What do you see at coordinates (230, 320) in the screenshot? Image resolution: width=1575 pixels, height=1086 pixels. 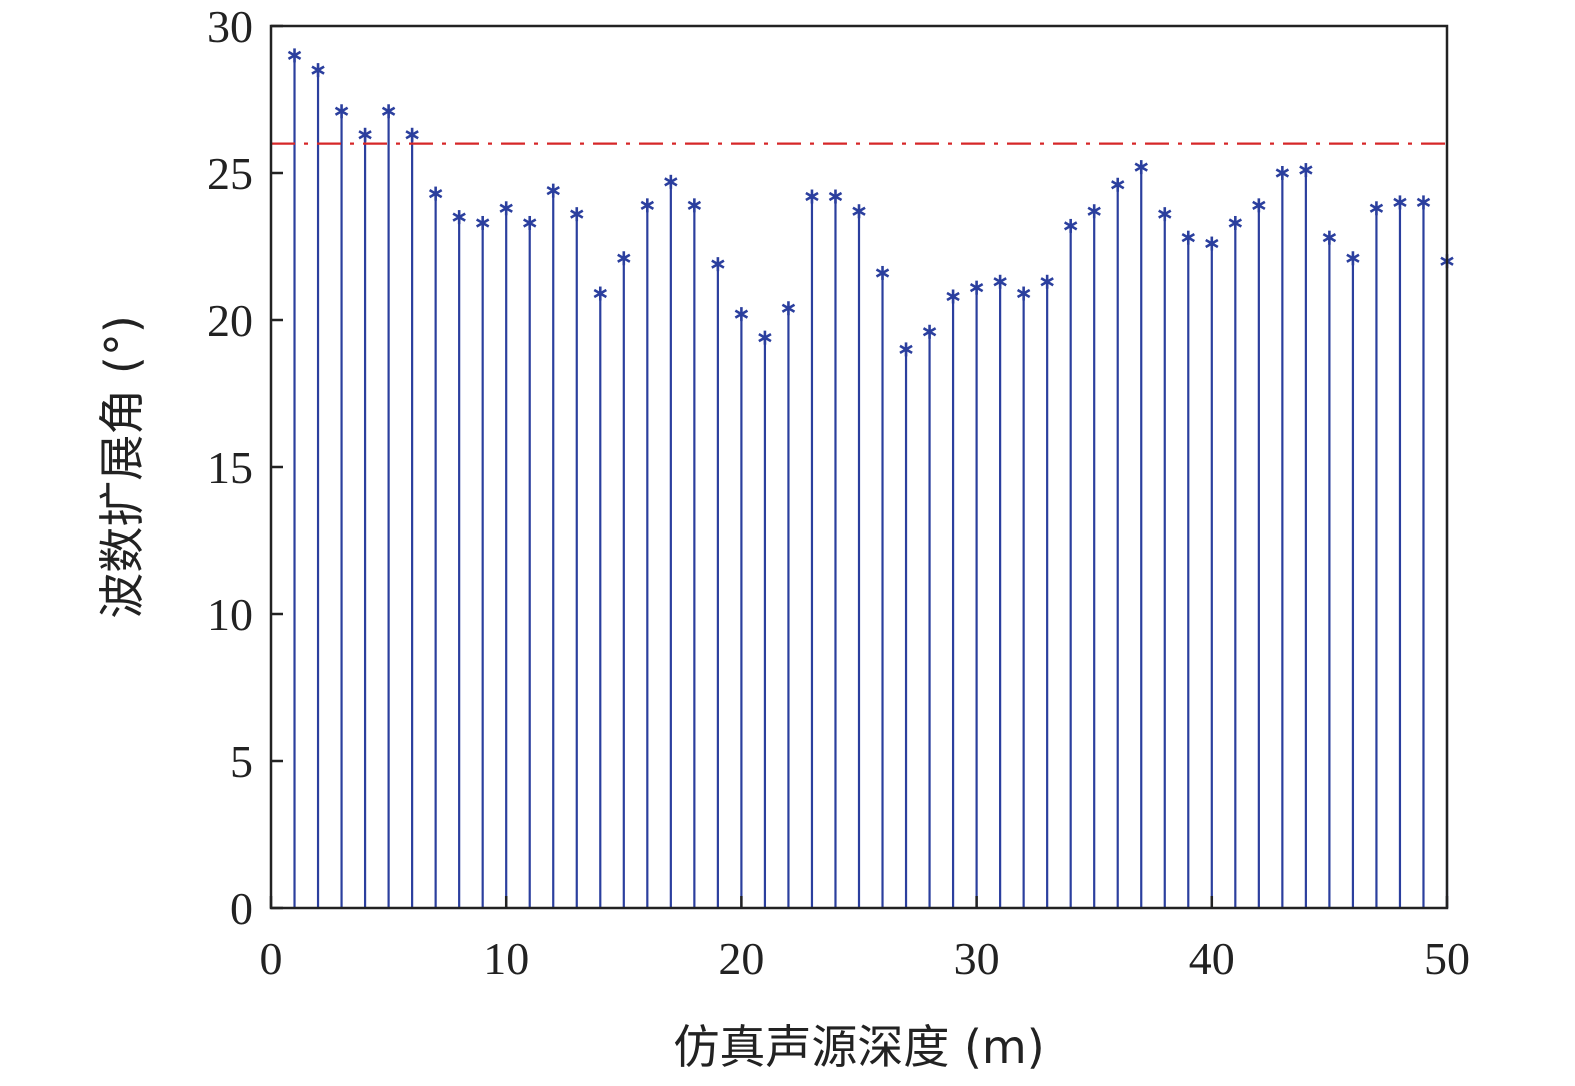 I see `y-tick-label: 20` at bounding box center [230, 320].